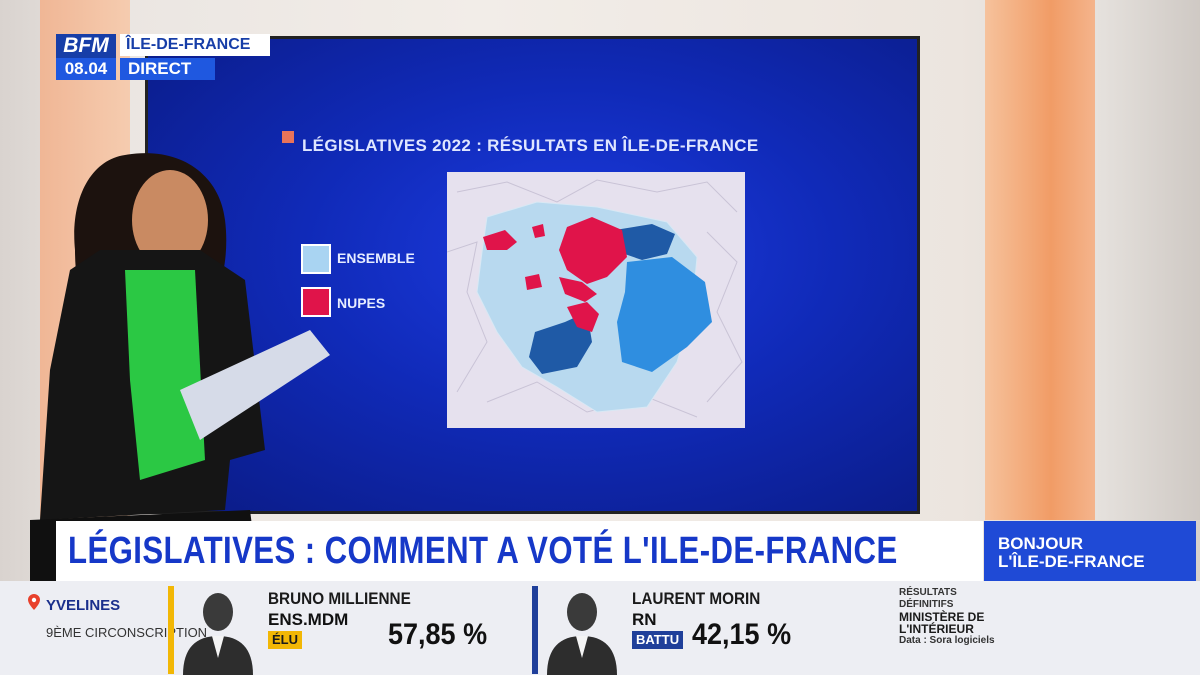 Image resolution: width=1200 pixels, height=675 pixels. Describe the element at coordinates (533, 282) in the screenshot. I see `map-region-nupes-w2` at that location.